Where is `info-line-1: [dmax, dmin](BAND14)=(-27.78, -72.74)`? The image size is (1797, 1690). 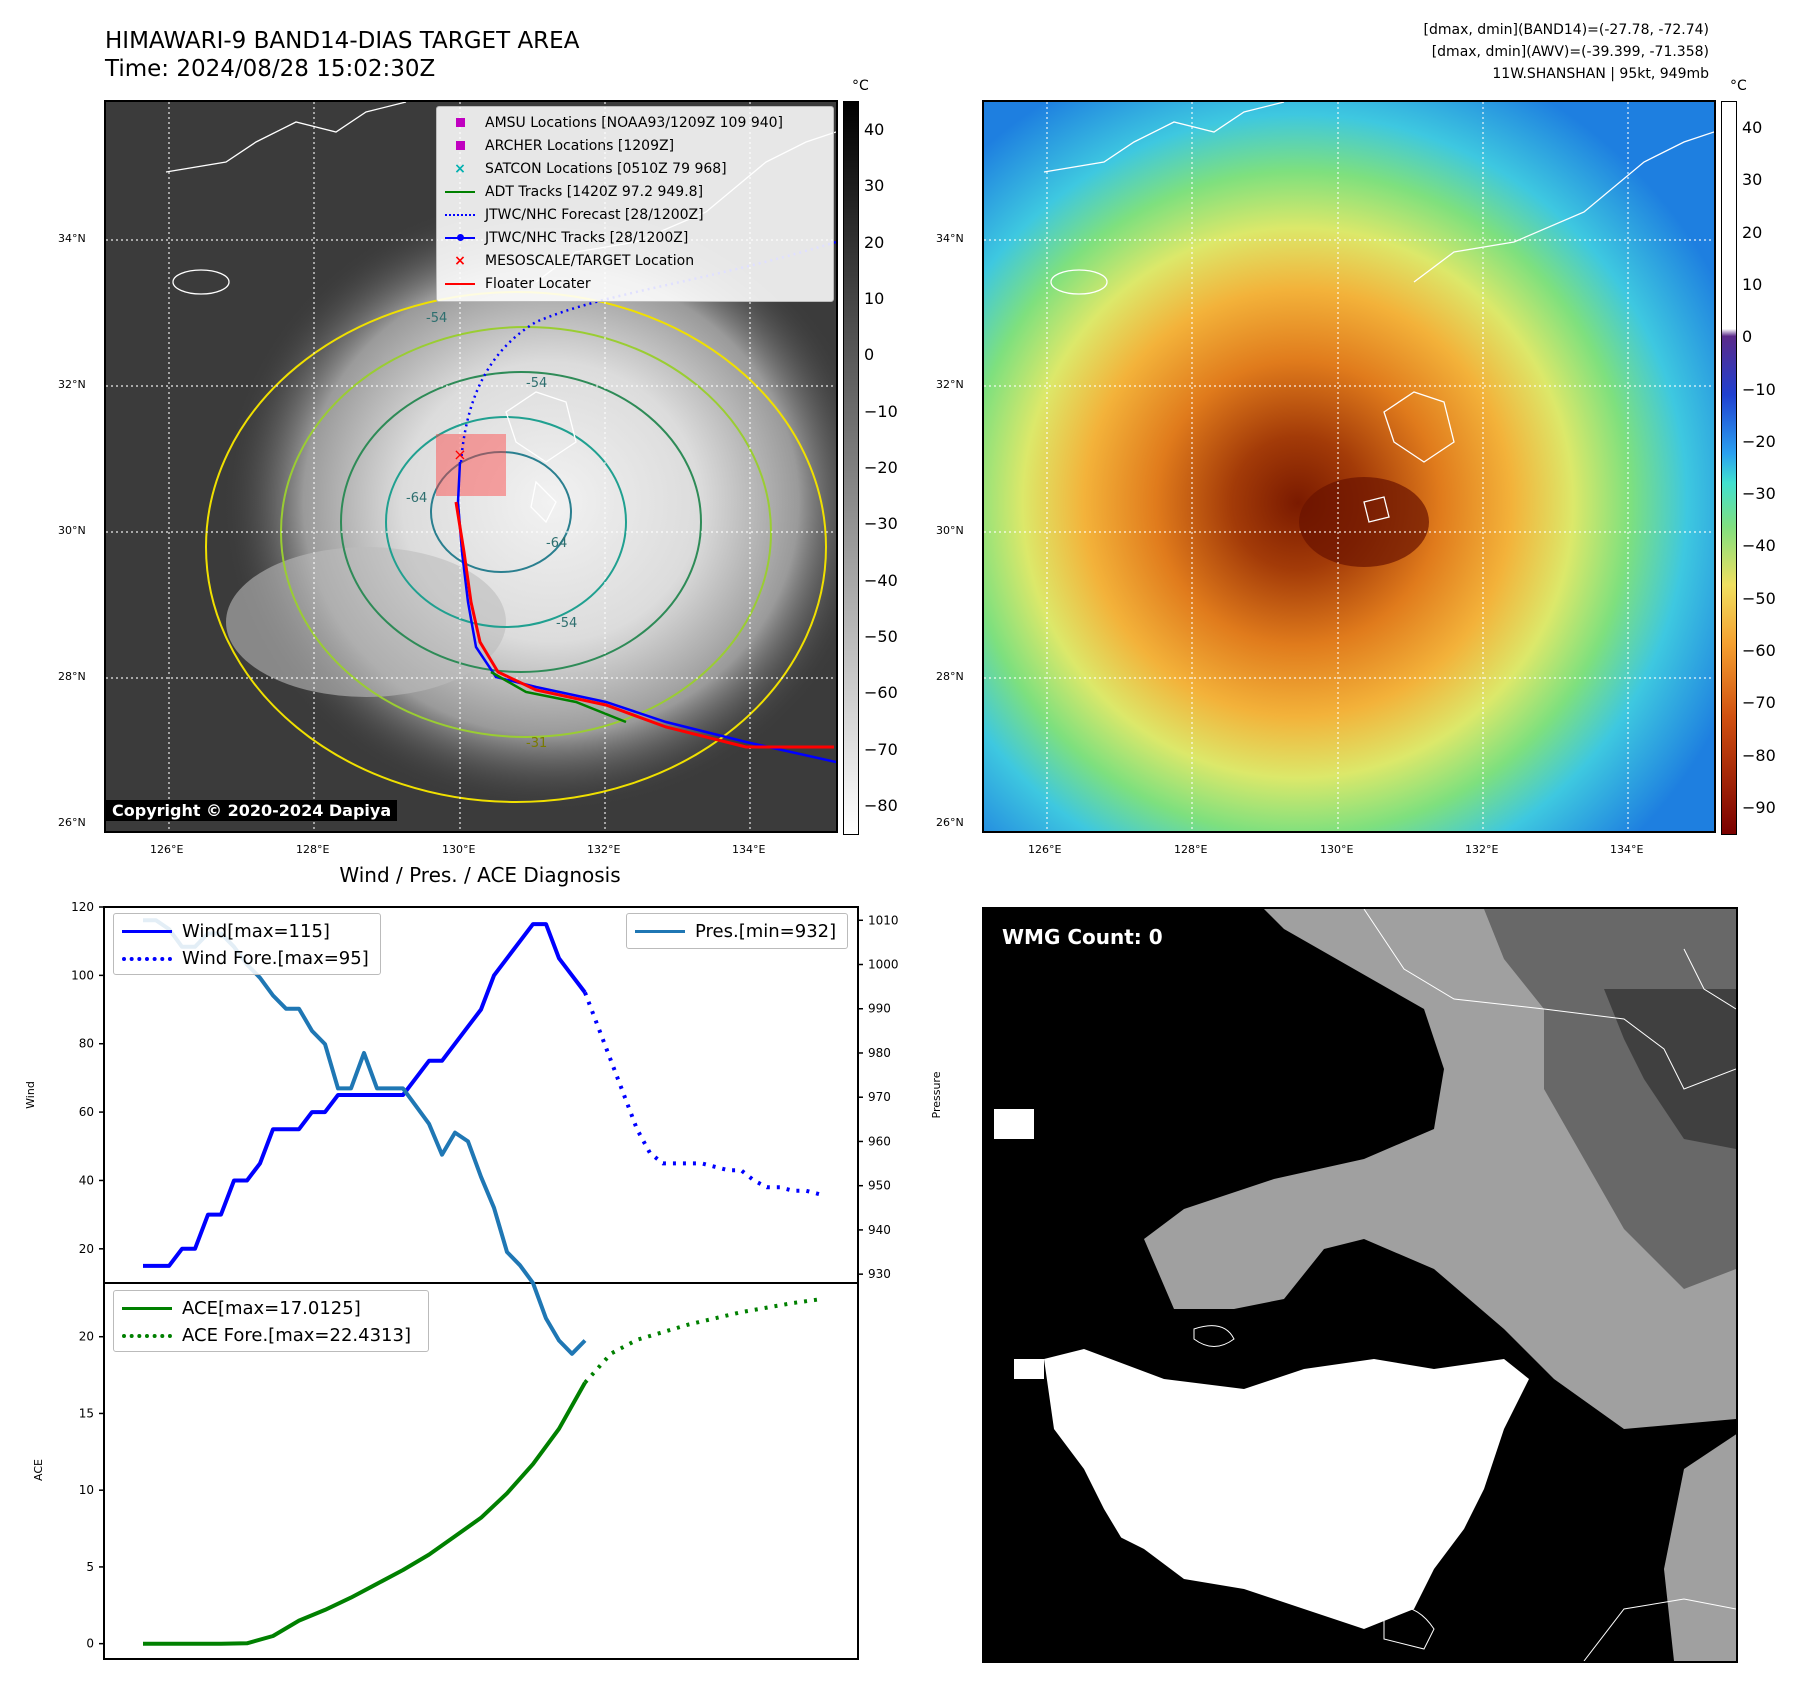 info-line-1: [dmax, dmin](BAND14)=(-27.78, -72.74) is located at coordinates (1566, 30).